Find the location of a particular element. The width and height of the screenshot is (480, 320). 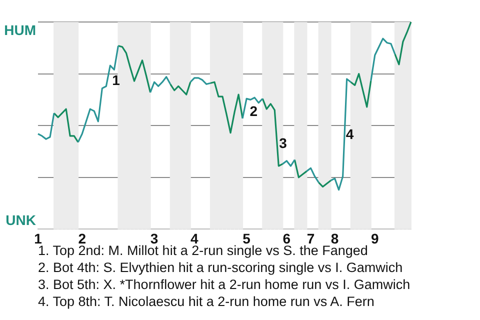

text: UNK is located at coordinates (21, 220).